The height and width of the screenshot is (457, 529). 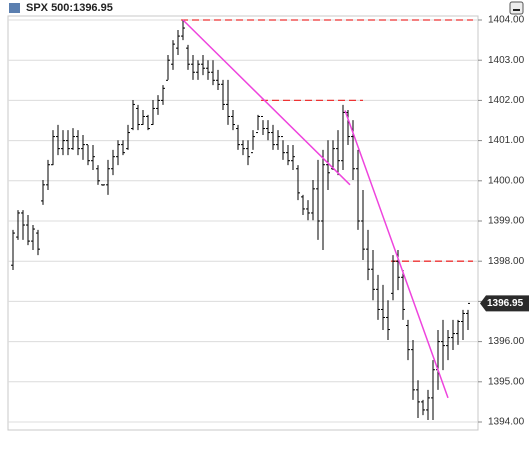 I want to click on y-tick-label: 1404.00, so click(x=506, y=20).